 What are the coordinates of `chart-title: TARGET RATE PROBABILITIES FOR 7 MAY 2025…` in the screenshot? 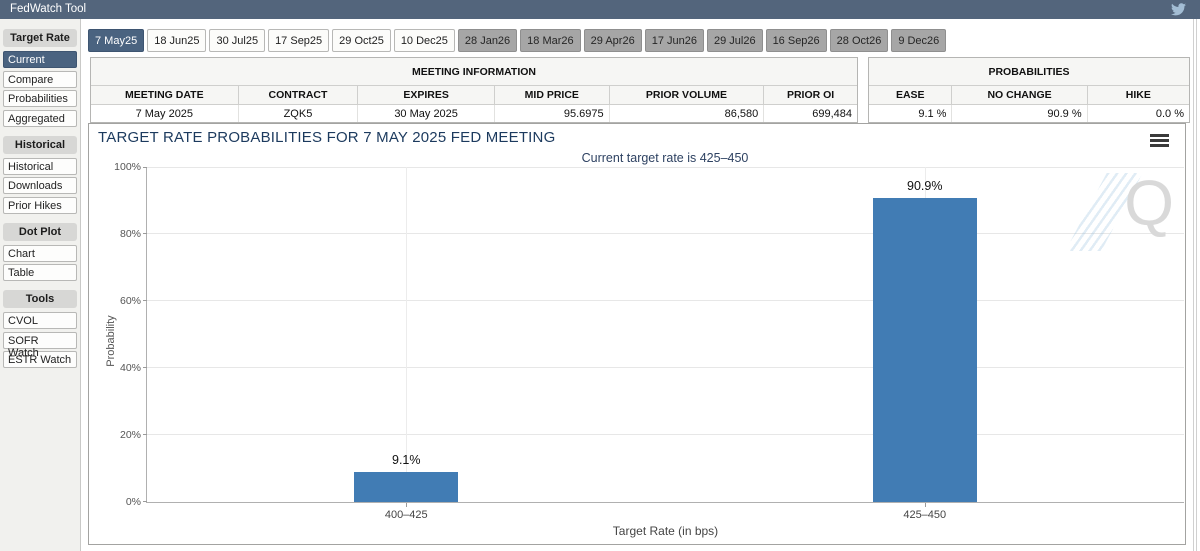 It's located at (327, 137).